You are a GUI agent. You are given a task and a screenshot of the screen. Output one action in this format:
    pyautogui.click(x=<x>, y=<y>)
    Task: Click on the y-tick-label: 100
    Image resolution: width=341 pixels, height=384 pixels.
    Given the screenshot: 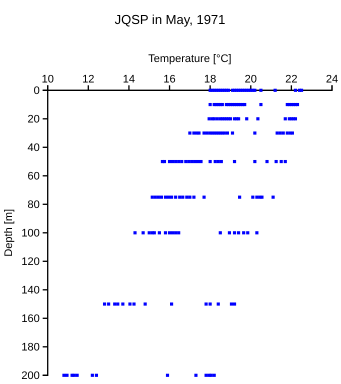 What is the action you would take?
    pyautogui.click(x=30, y=233)
    